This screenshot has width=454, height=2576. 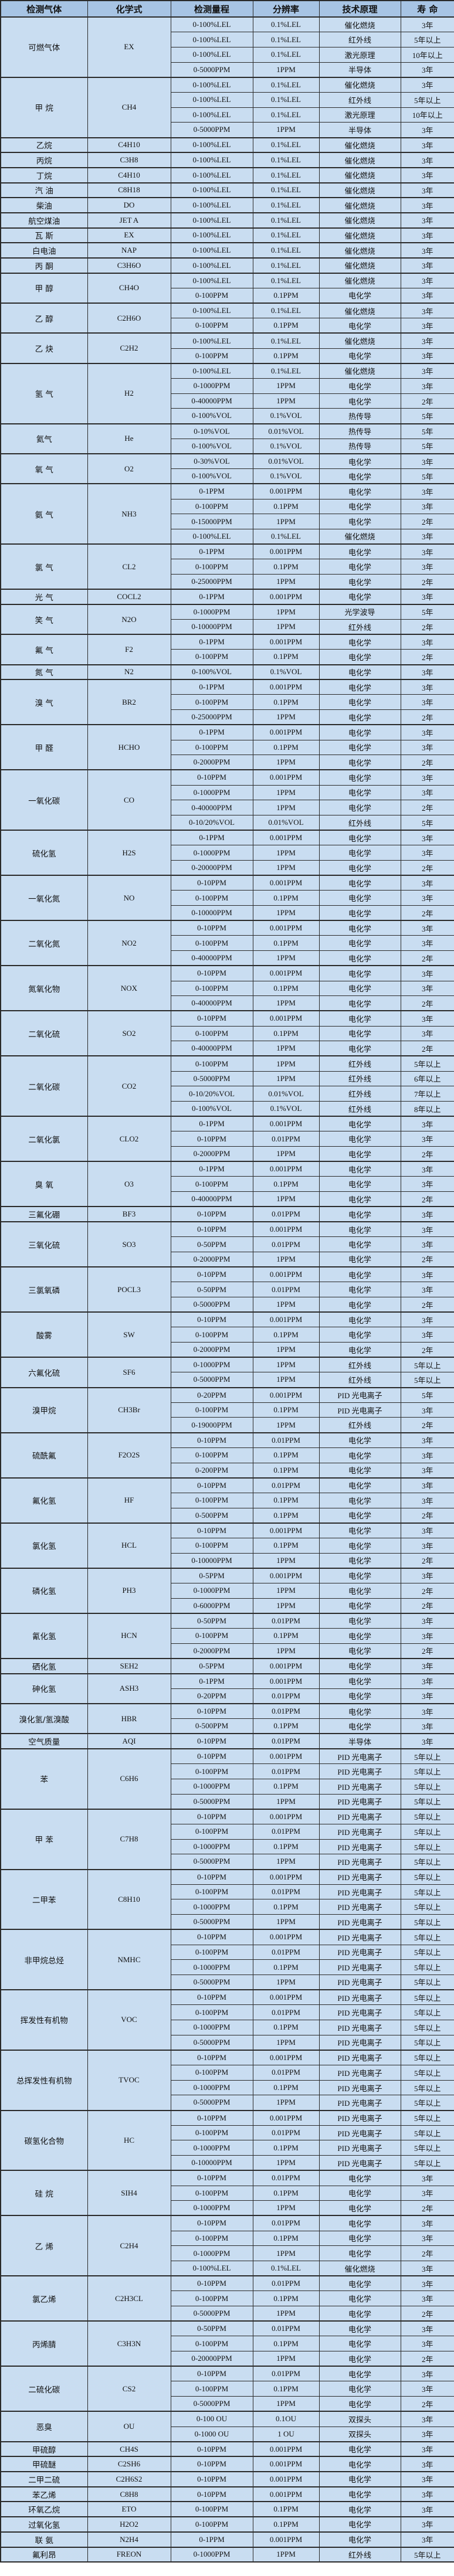 I want to click on table-row: 氨 气 NH3 0-1PPM 0.001PPM 电化学 3年, so click(x=227, y=514).